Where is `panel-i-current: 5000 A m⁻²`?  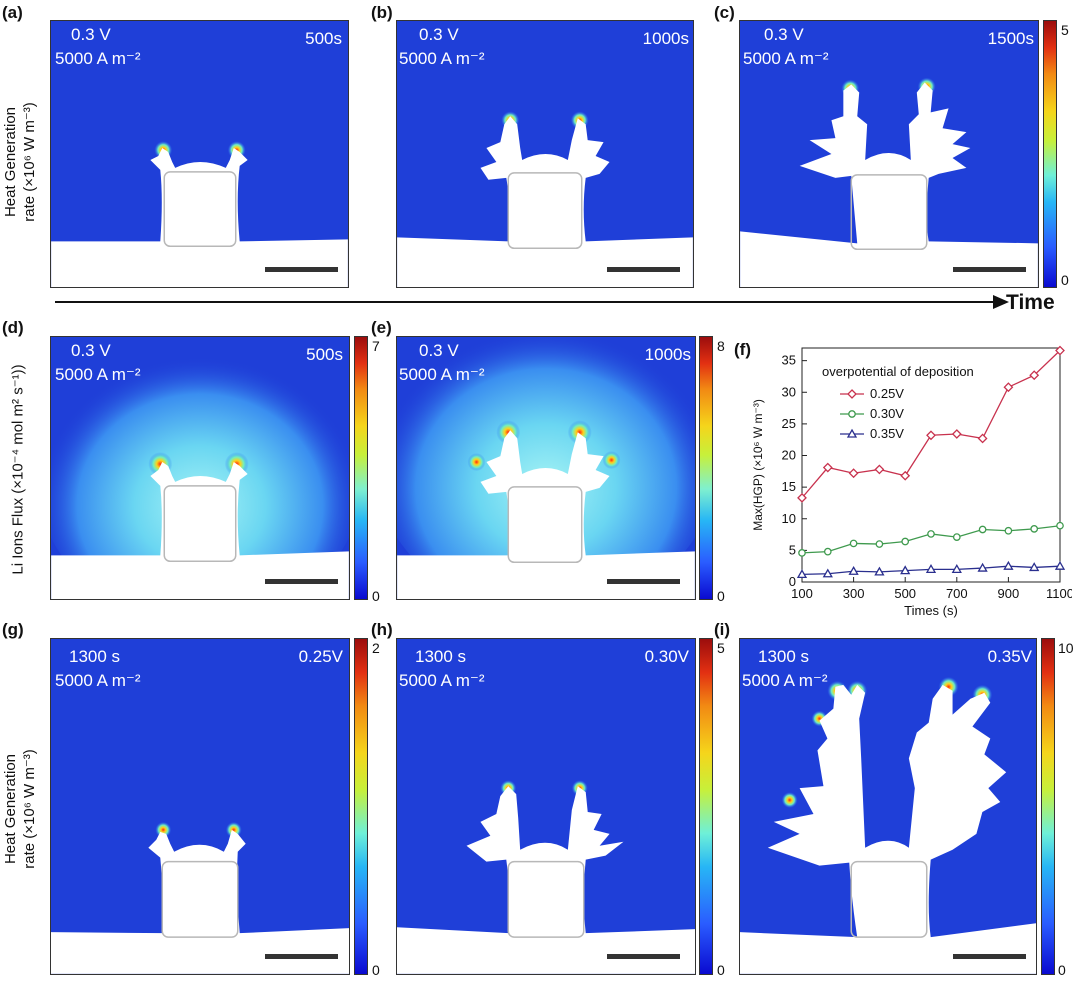
panel-i-current: 5000 A m⁻² is located at coordinates (785, 680).